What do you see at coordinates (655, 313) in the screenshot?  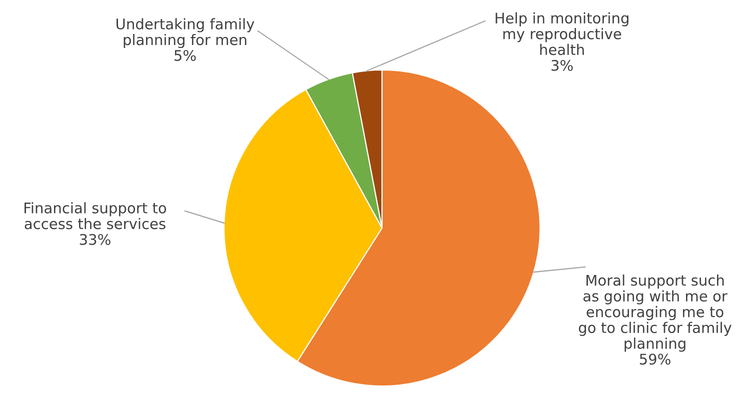 I see `slice-label: Moral support such as going with me or encouraging me to go to clinic for family planning` at bounding box center [655, 313].